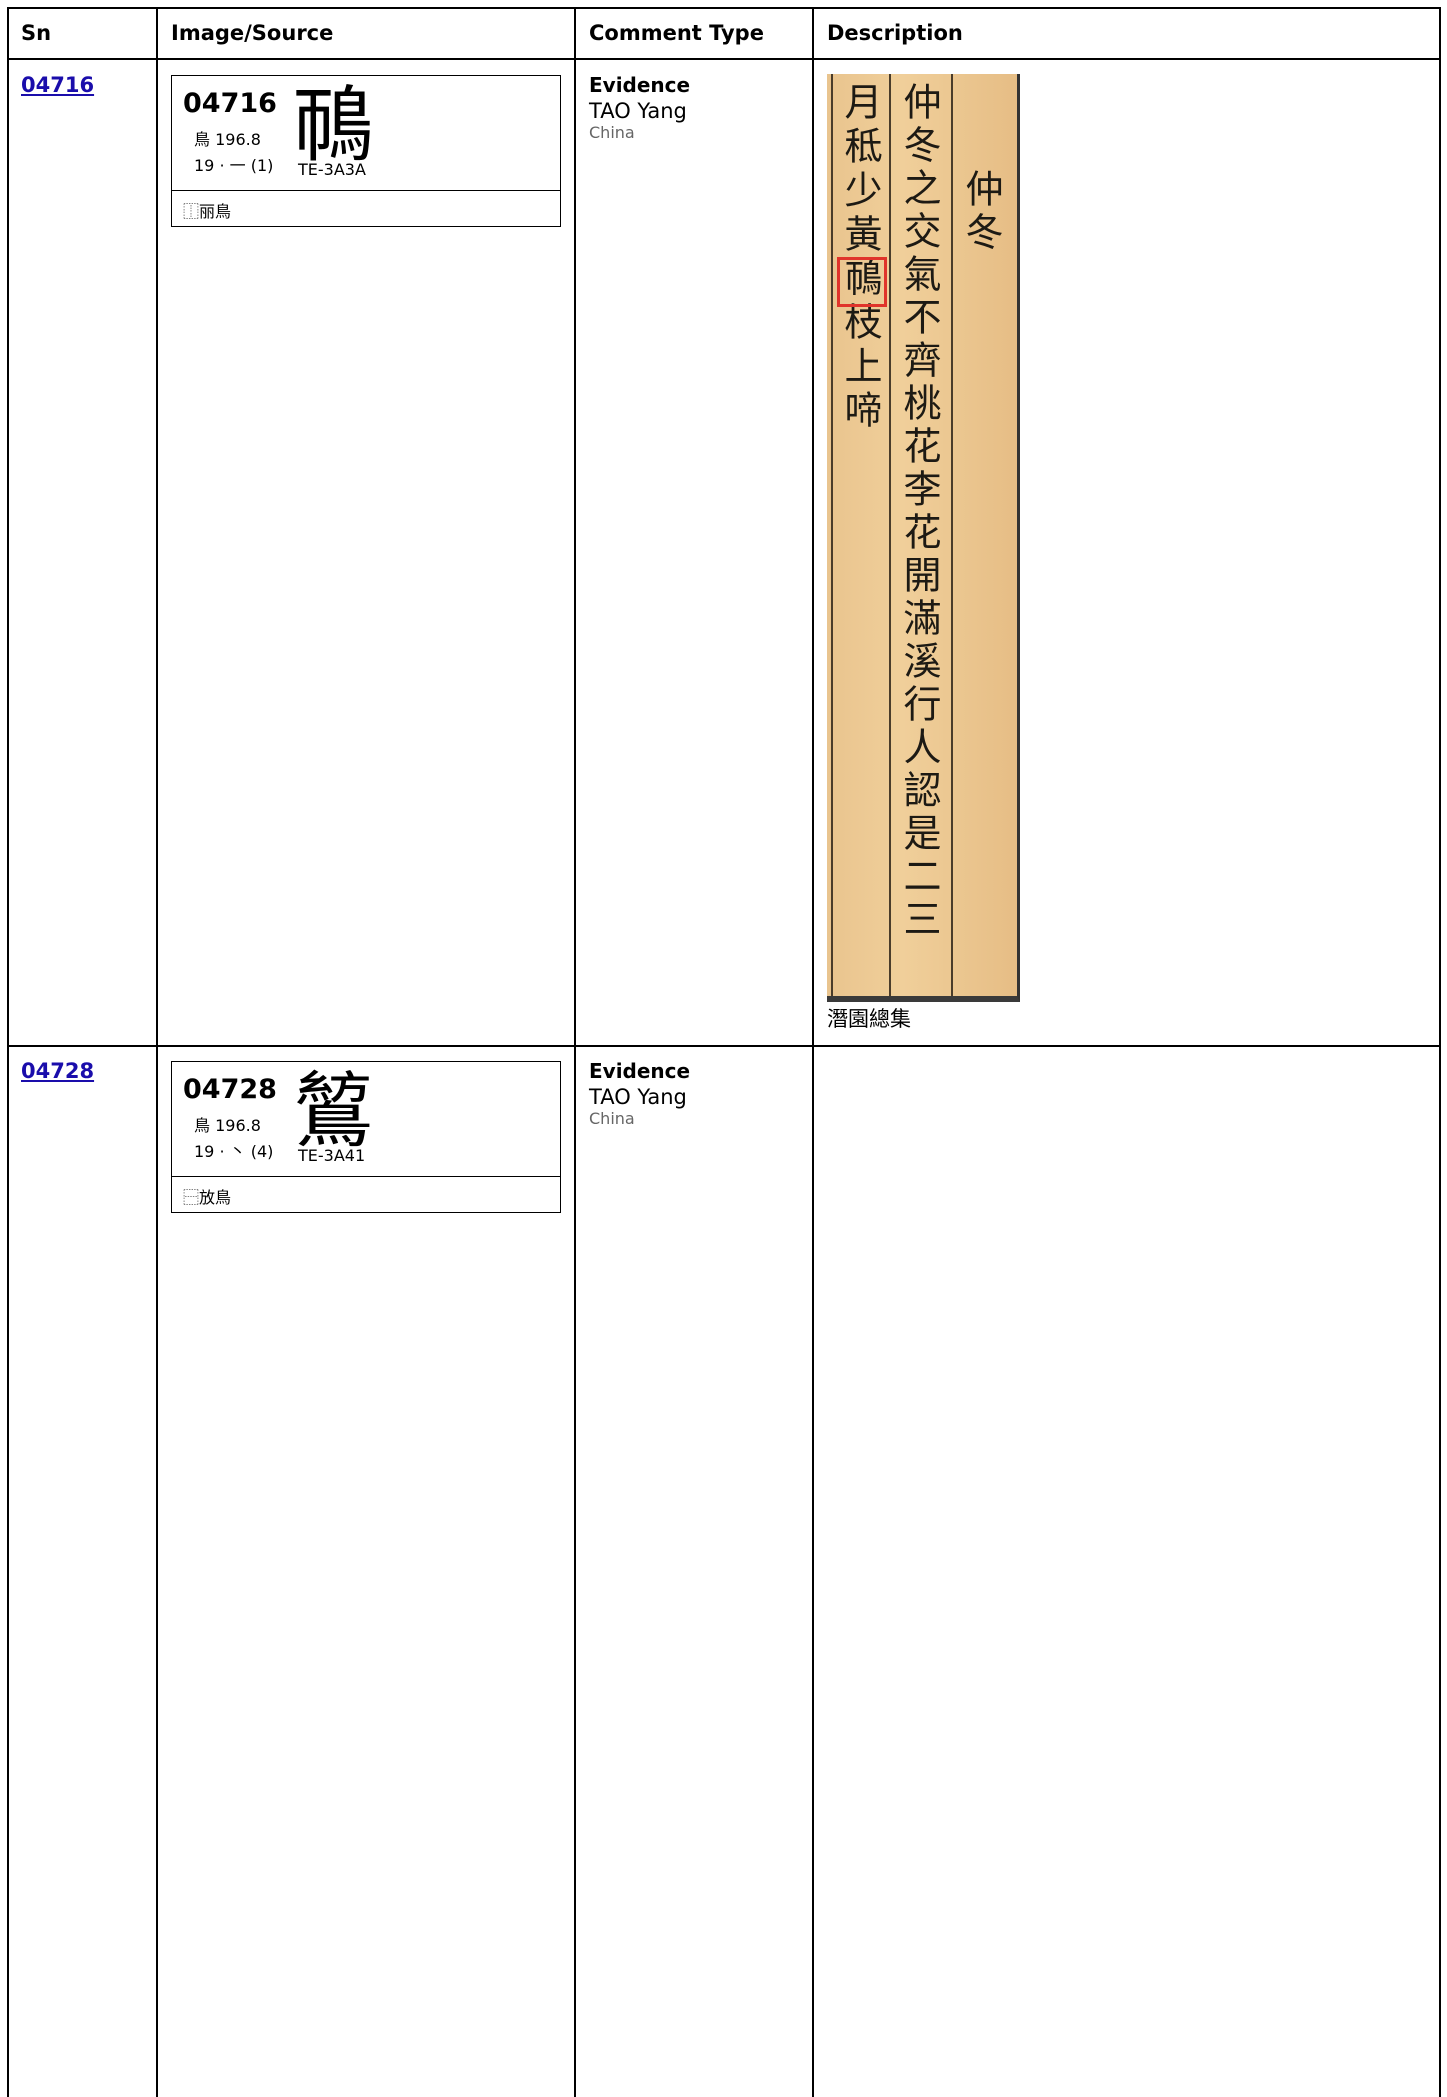  I want to click on source-ref: TE-3A3A, so click(332, 169).